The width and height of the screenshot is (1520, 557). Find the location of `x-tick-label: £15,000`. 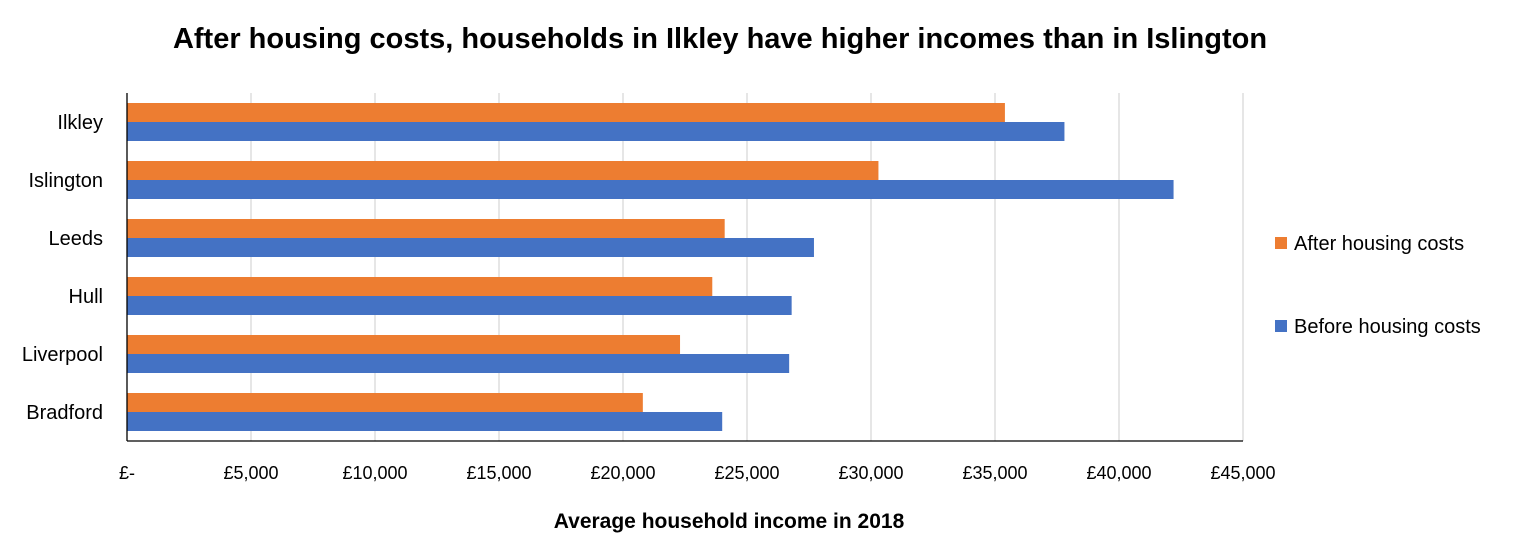

x-tick-label: £15,000 is located at coordinates (498, 473).